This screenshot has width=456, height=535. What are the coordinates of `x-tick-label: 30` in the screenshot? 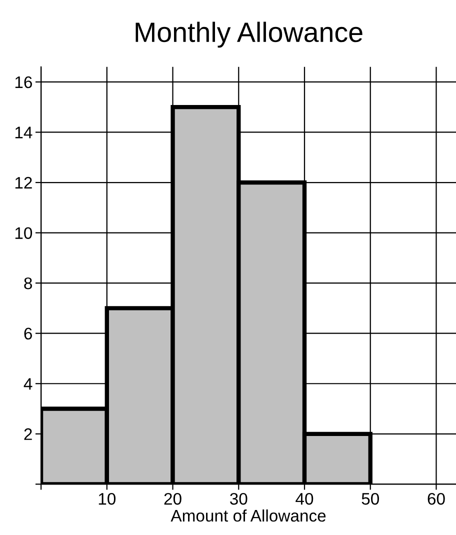 It's located at (239, 498).